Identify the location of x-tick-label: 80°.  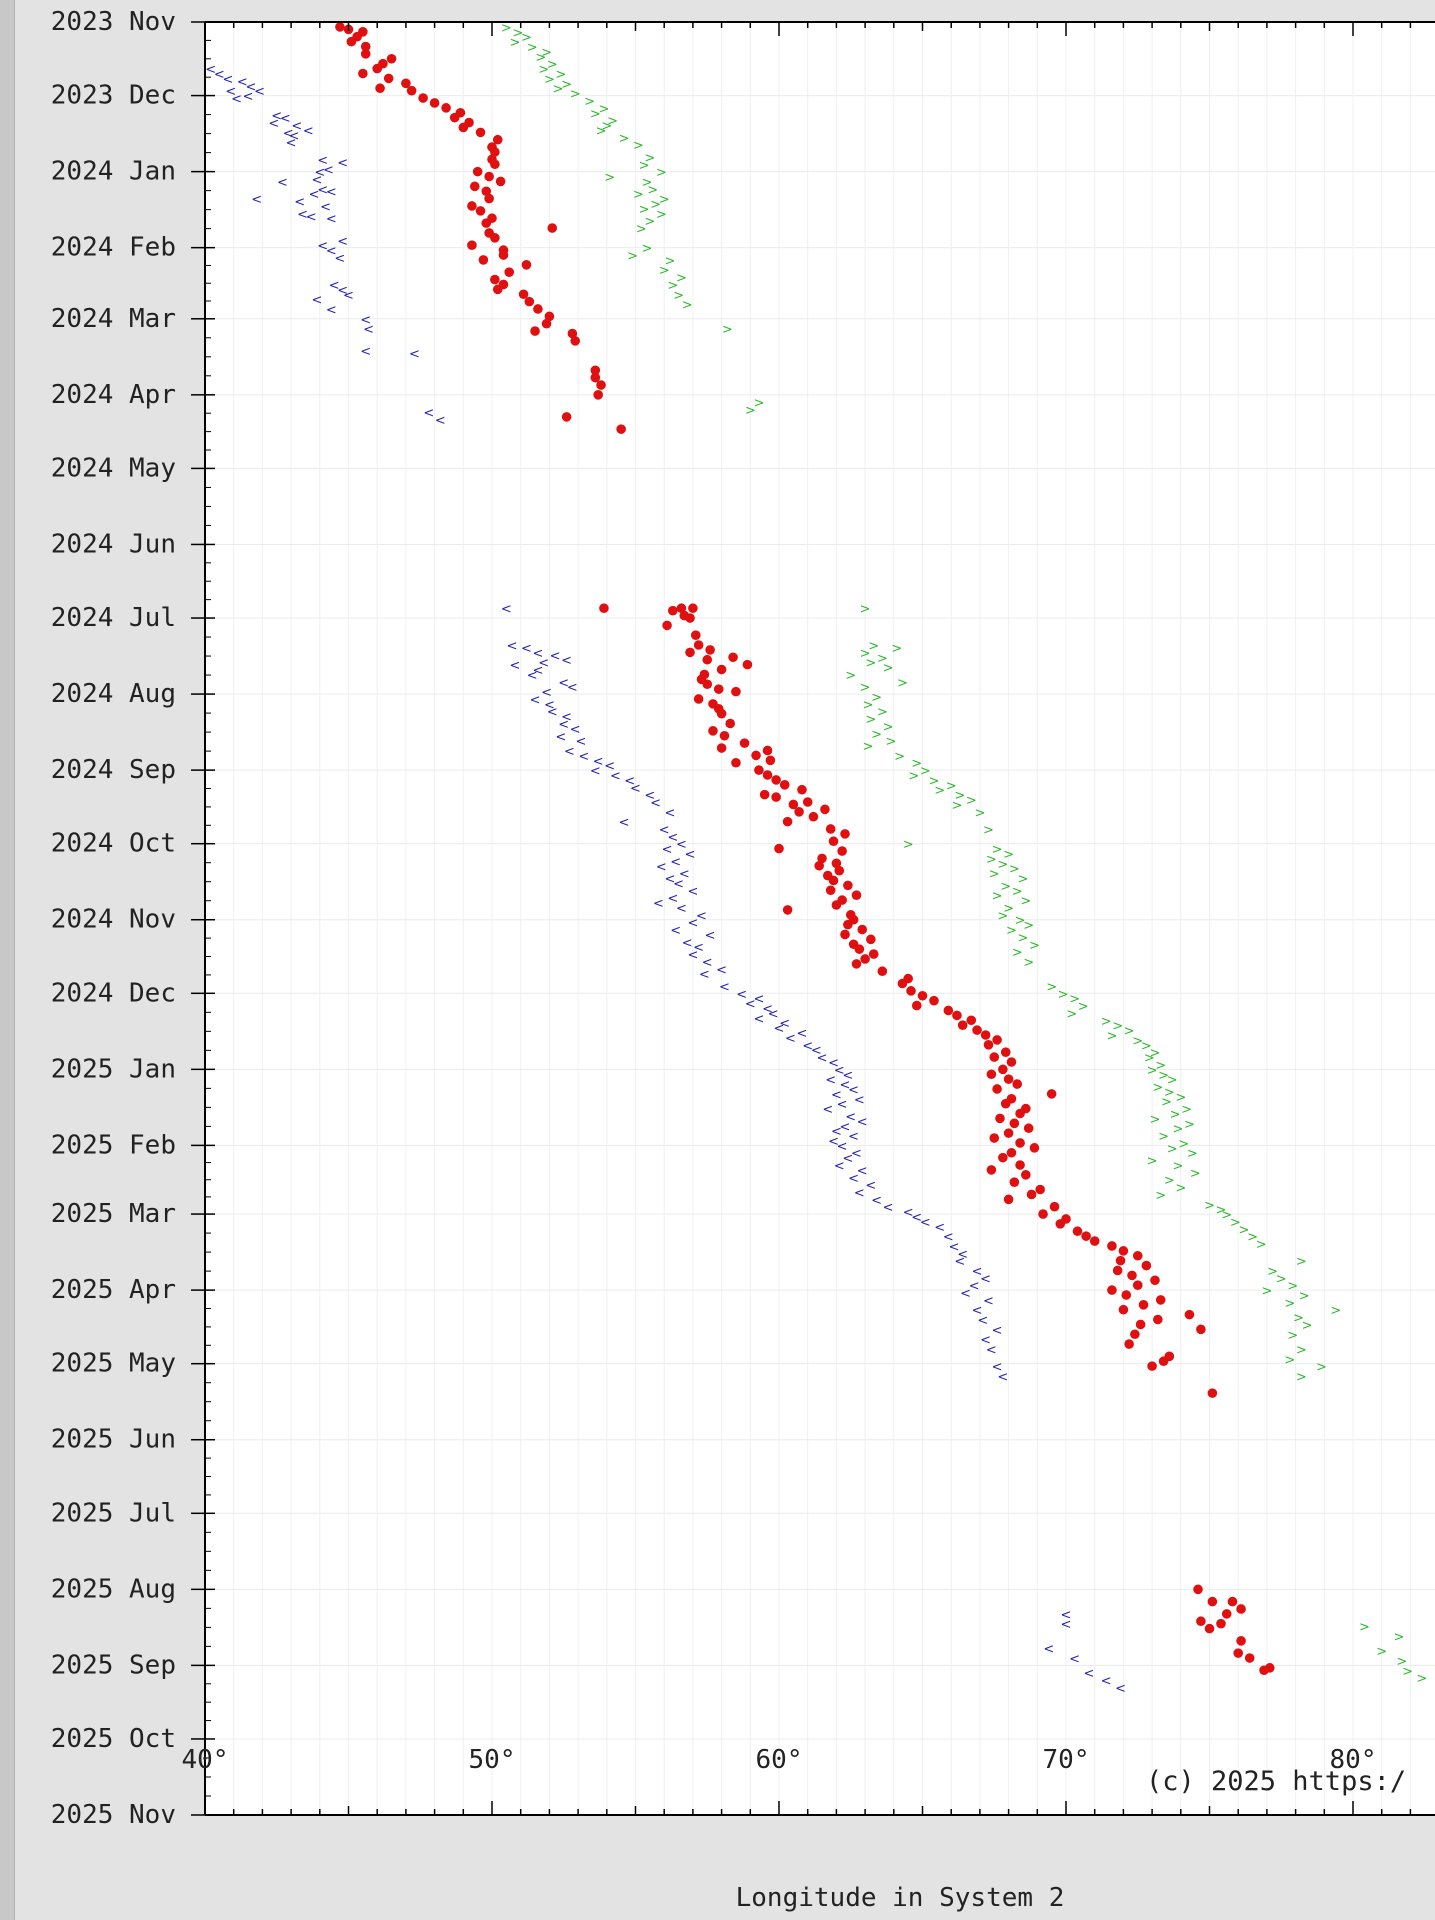
(1353, 1760).